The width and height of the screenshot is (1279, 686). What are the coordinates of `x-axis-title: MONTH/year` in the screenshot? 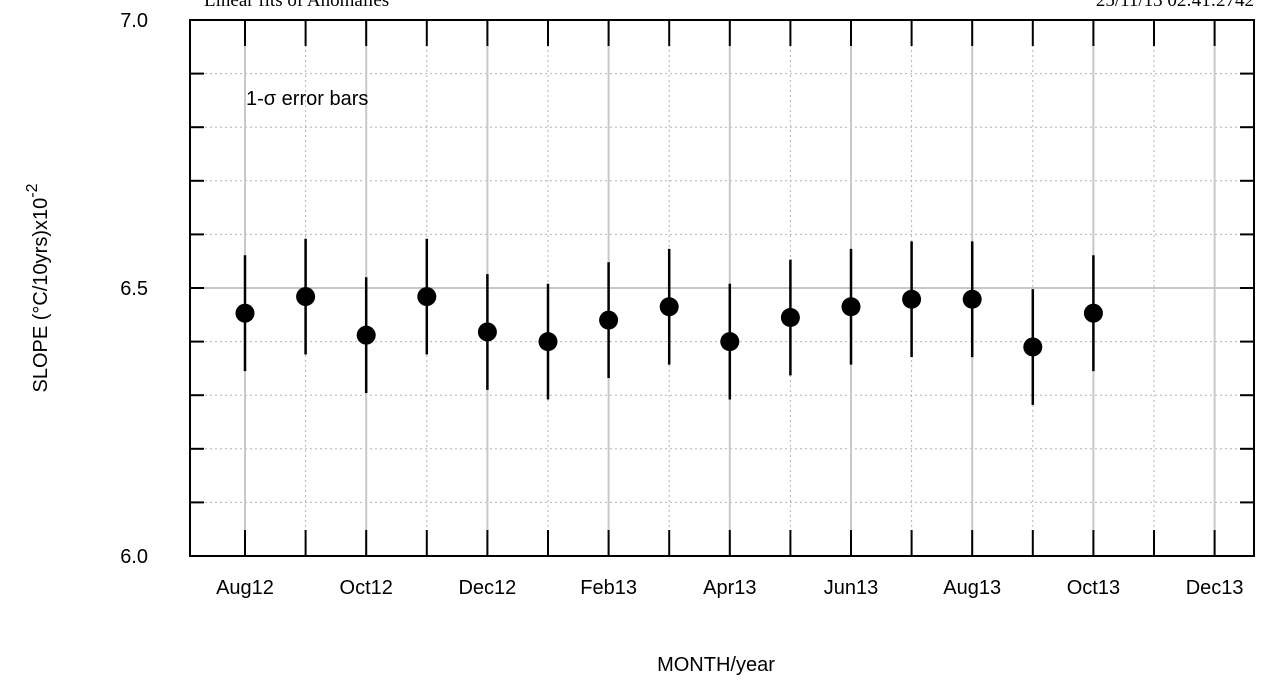 It's located at (716, 665).